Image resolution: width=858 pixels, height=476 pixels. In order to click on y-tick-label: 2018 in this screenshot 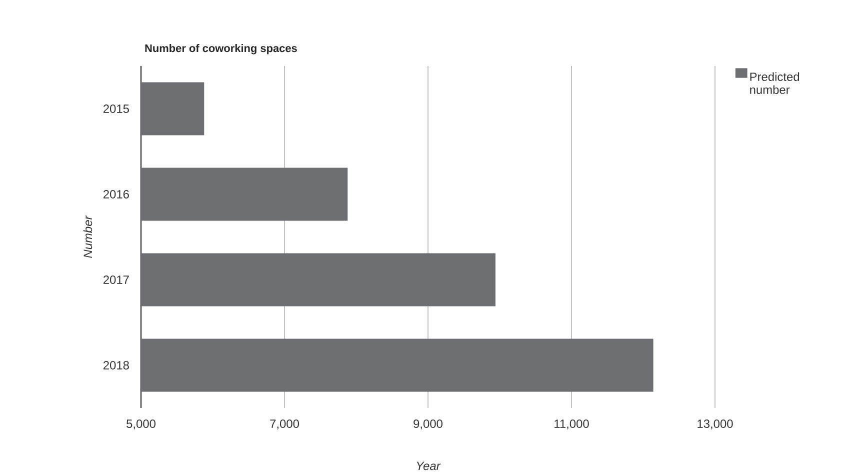, I will do `click(116, 365)`.